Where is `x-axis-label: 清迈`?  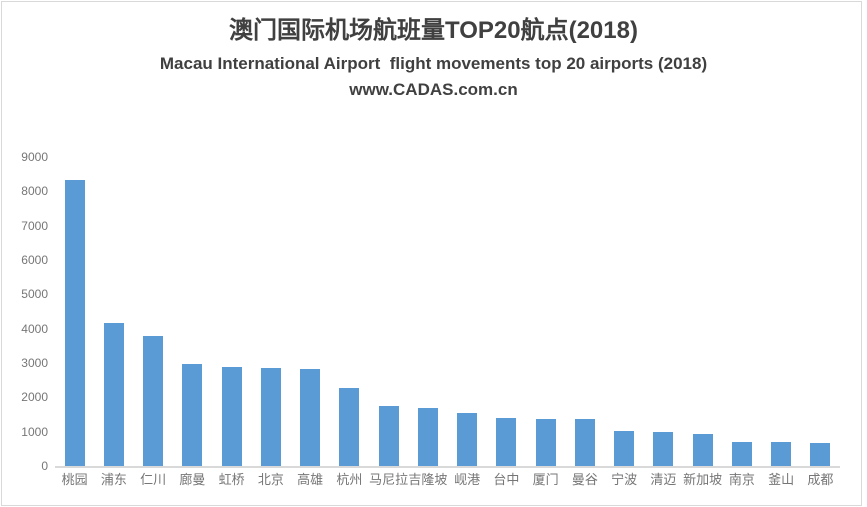
x-axis-label: 清迈 is located at coordinates (663, 479).